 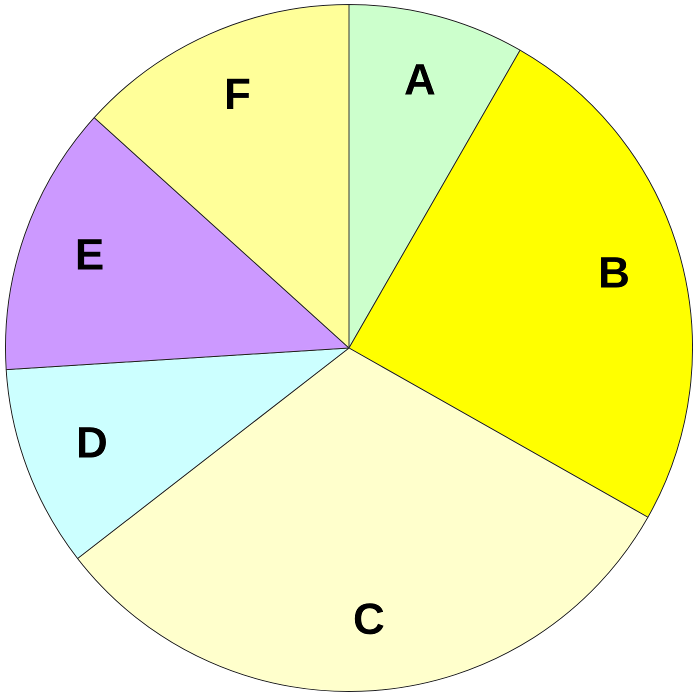 What do you see at coordinates (368, 619) in the screenshot?
I see `slice-label: C` at bounding box center [368, 619].